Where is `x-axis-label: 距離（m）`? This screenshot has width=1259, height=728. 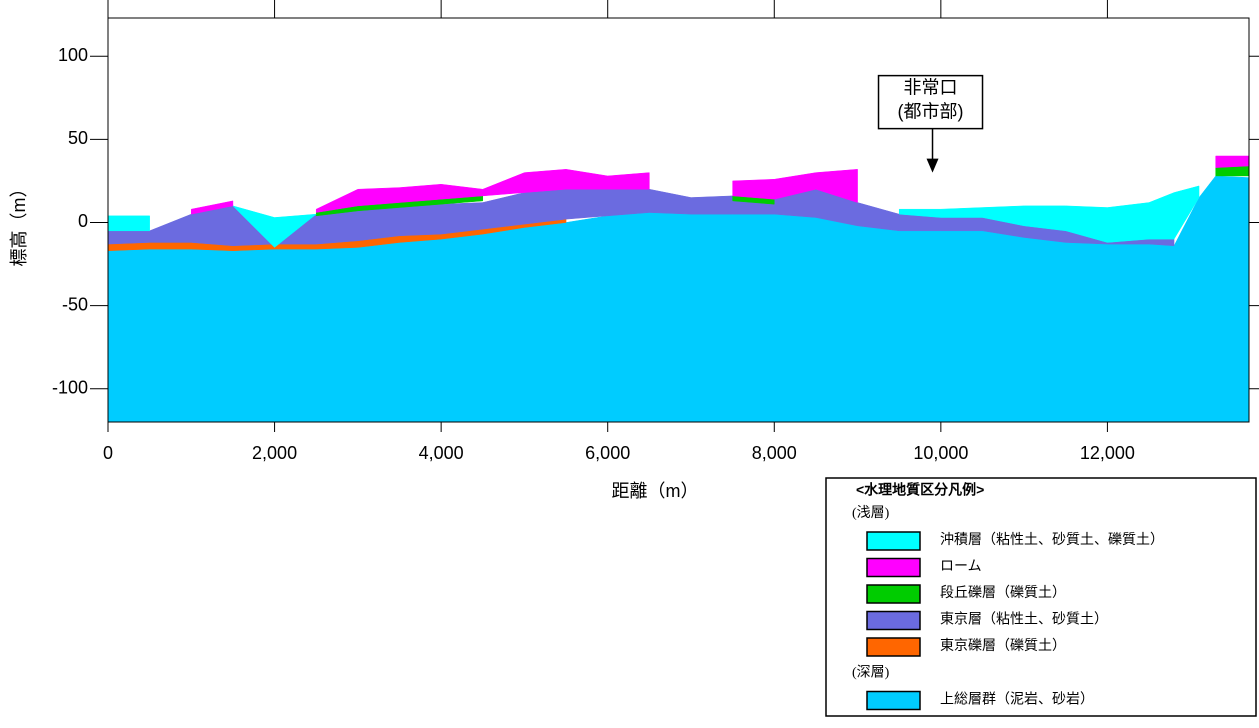 x-axis-label: 距離（m） is located at coordinates (655, 491).